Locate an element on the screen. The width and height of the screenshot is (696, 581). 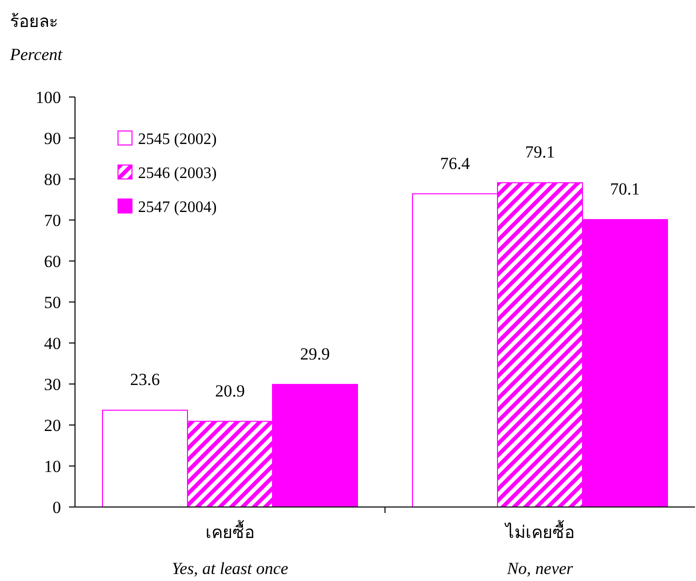
y-tick-label: 10 is located at coordinates (52, 466).